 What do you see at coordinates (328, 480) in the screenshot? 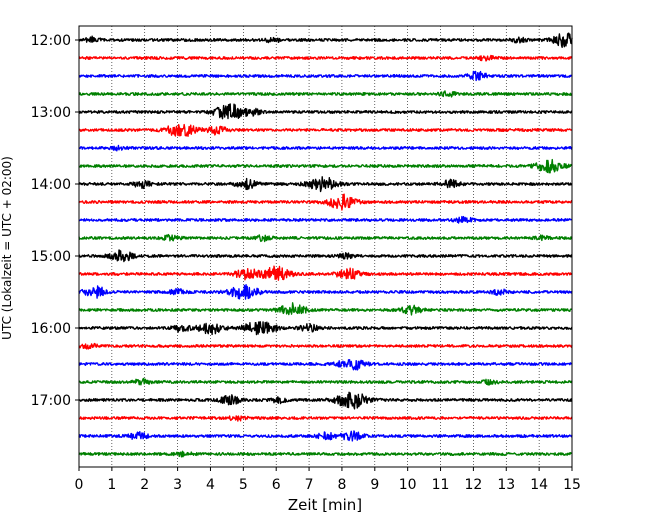
I see `x-axis-ticks: 0 1 2 3 4 5 6 7 8 9 10 11 12 13 14 15` at bounding box center [328, 480].